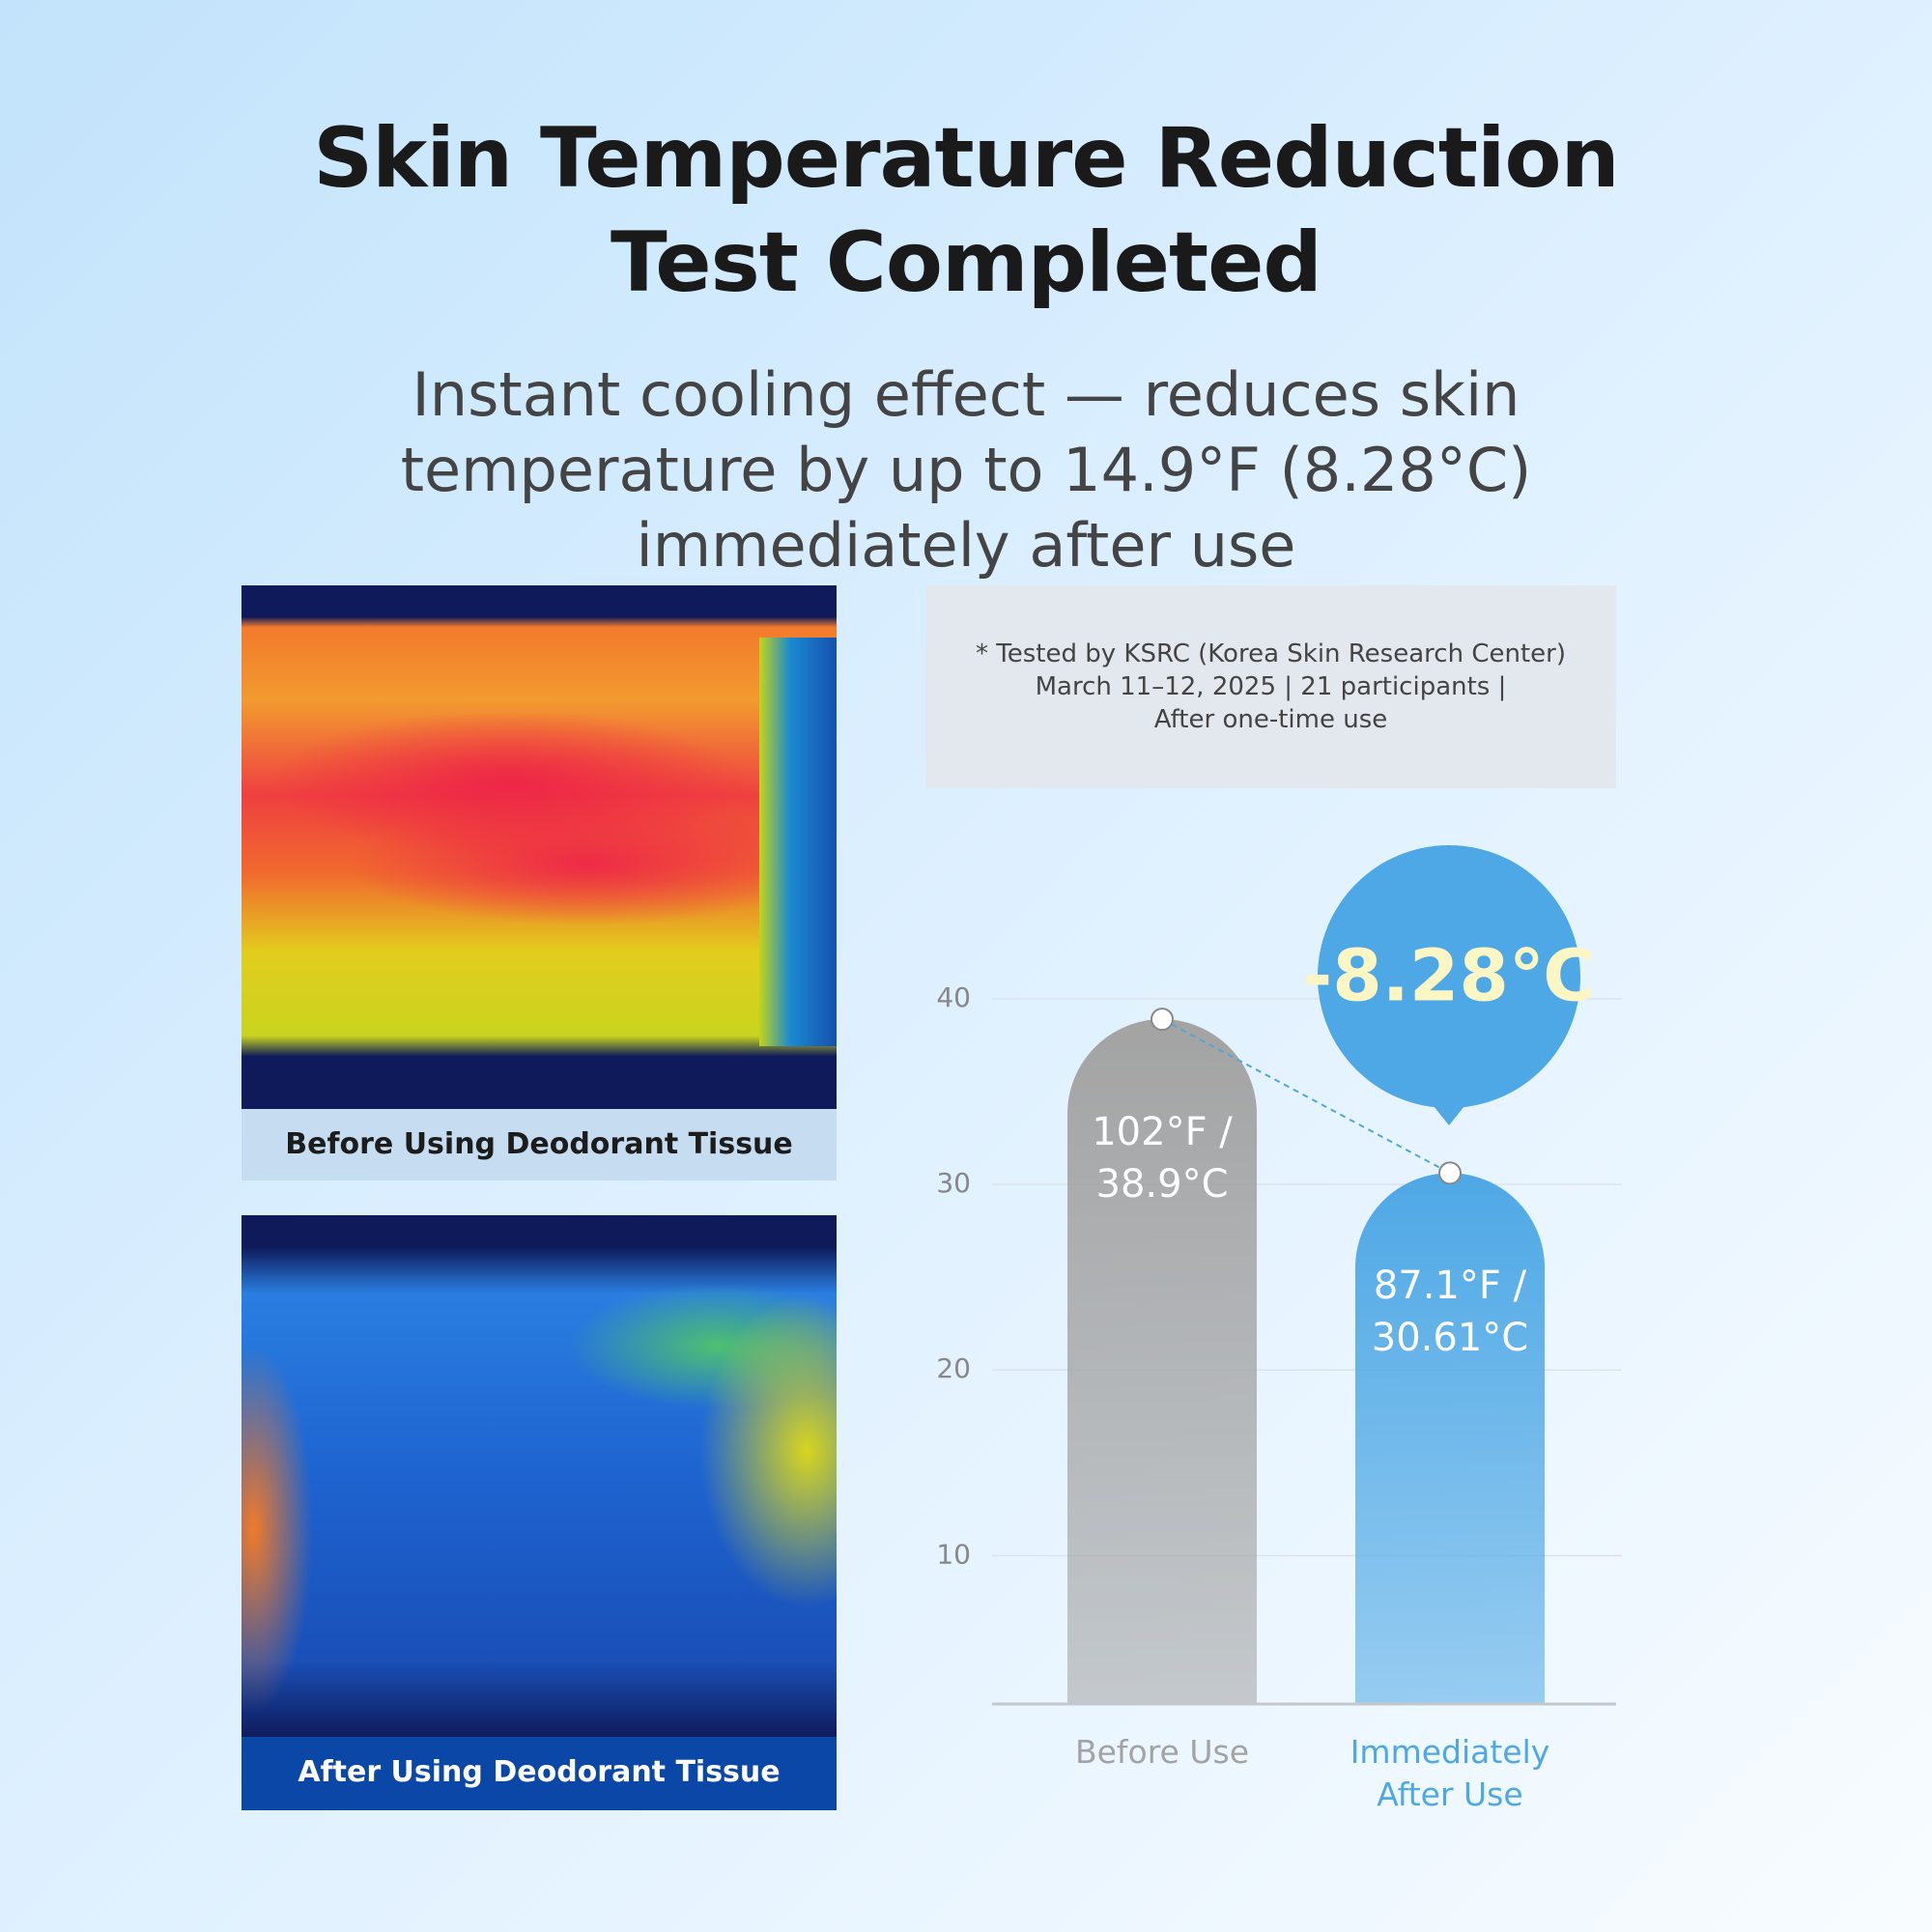 The height and width of the screenshot is (1932, 1932). I want to click on y-tick-label: 20, so click(953, 1368).